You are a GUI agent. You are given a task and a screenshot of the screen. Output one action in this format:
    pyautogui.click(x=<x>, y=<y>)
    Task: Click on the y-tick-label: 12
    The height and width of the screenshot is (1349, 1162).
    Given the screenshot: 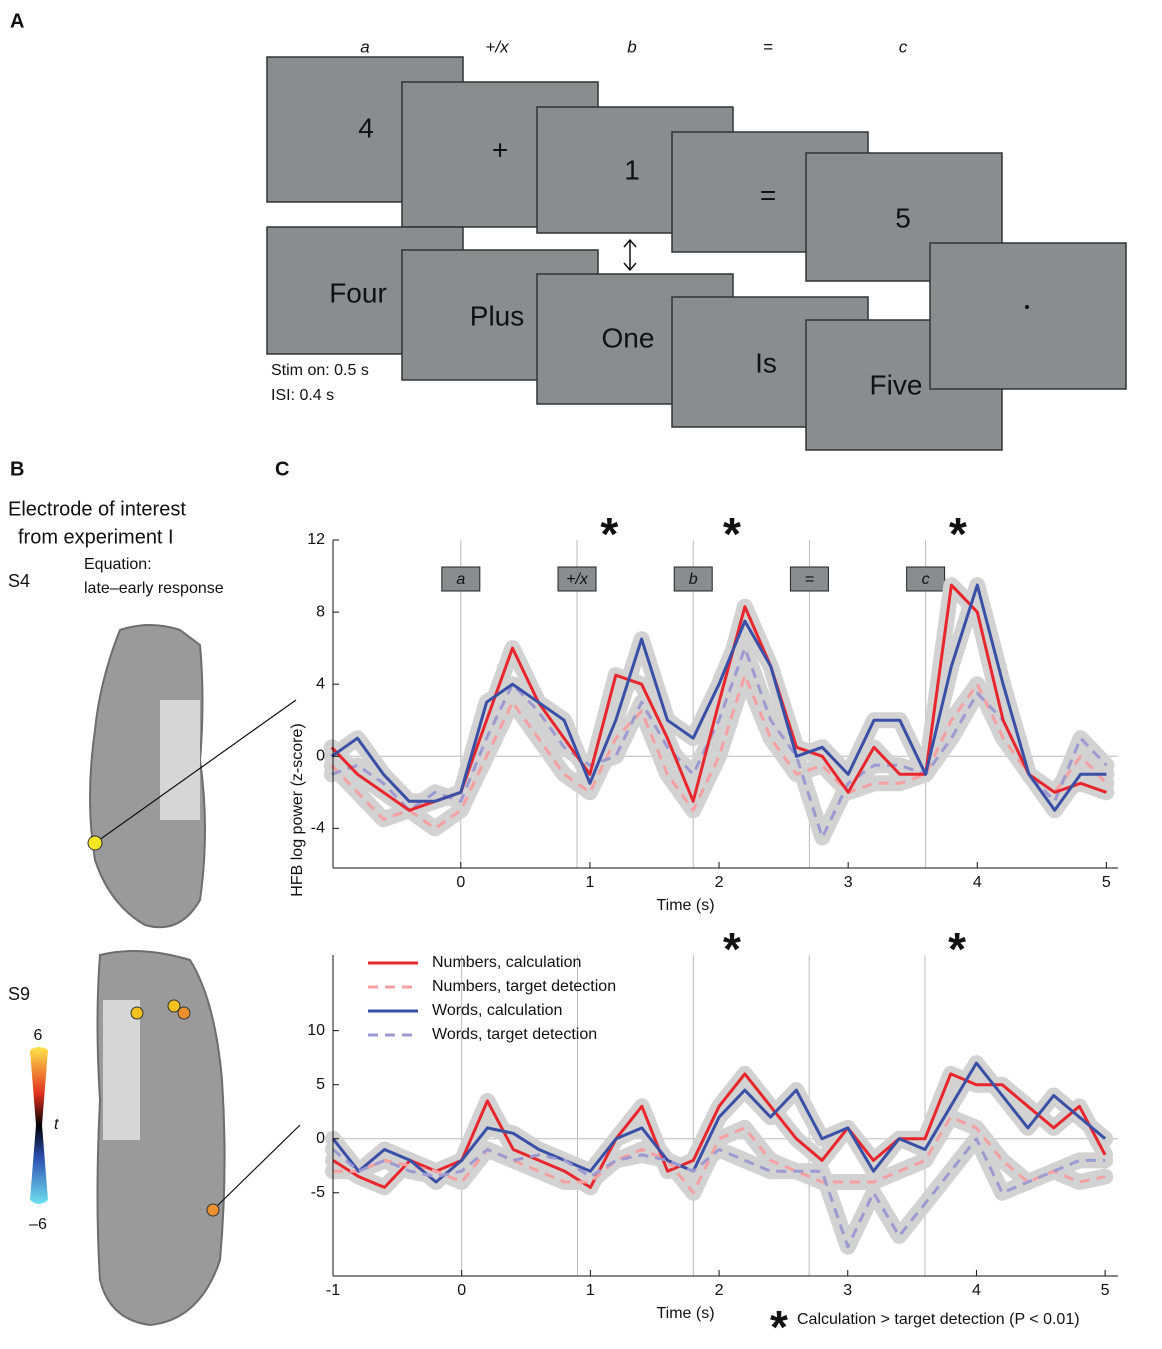 What is the action you would take?
    pyautogui.click(x=316, y=539)
    